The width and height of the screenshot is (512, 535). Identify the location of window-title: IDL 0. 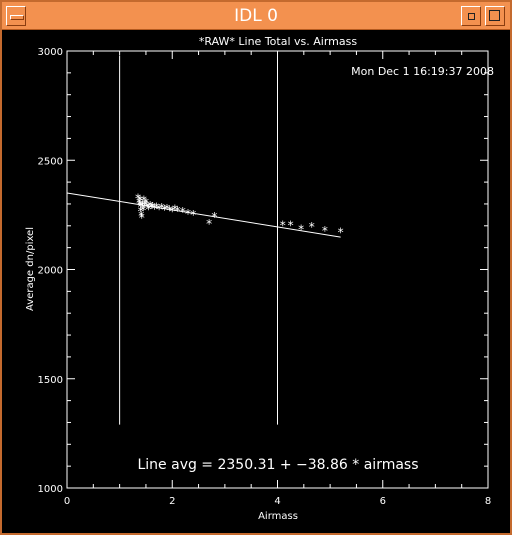
(256, 16).